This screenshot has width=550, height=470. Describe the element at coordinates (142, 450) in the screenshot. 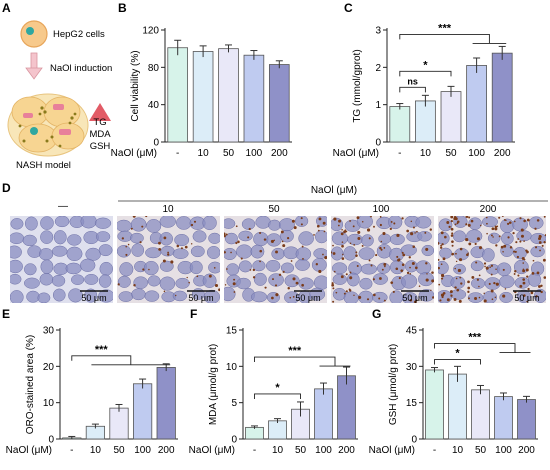

I see `x-tick-label: 100` at that location.